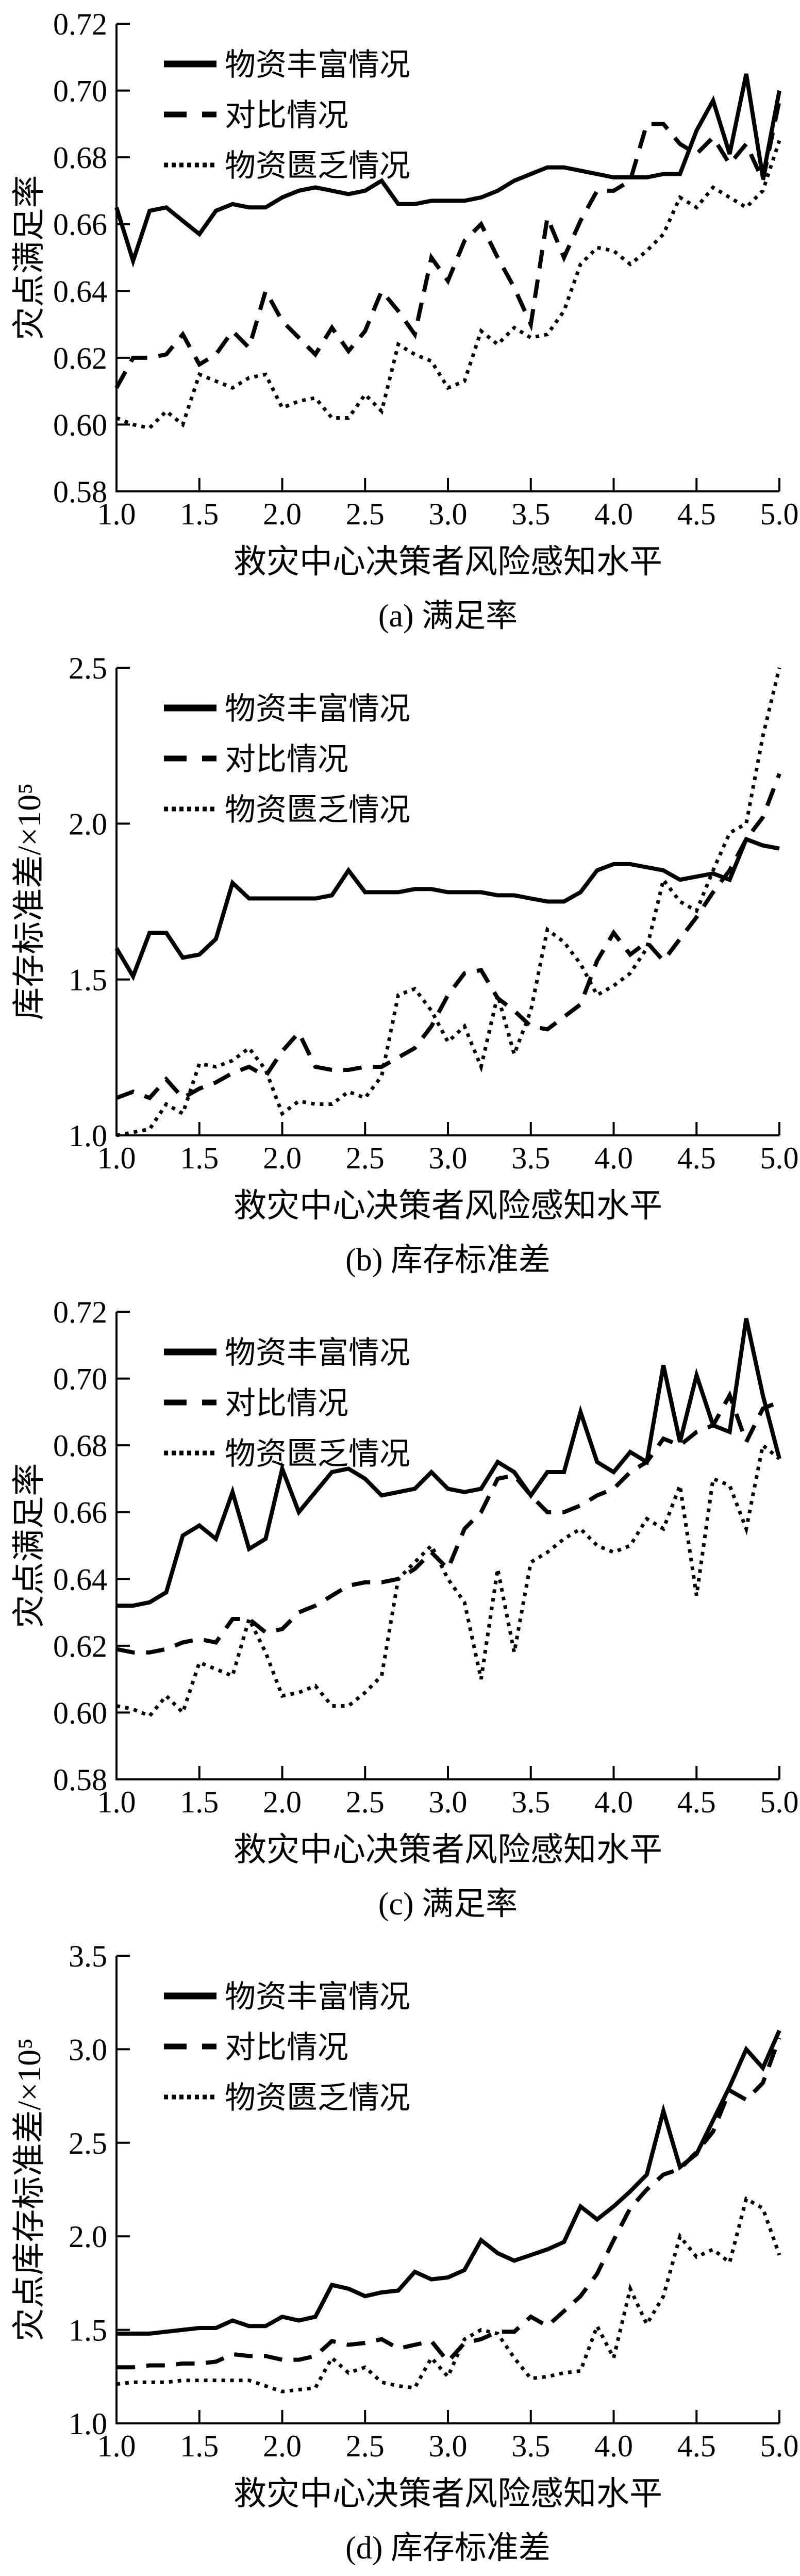 This screenshot has width=800, height=2576. Describe the element at coordinates (29, 901) in the screenshot. I see `y-axis-label: 库存标准差/×10⁵` at that location.